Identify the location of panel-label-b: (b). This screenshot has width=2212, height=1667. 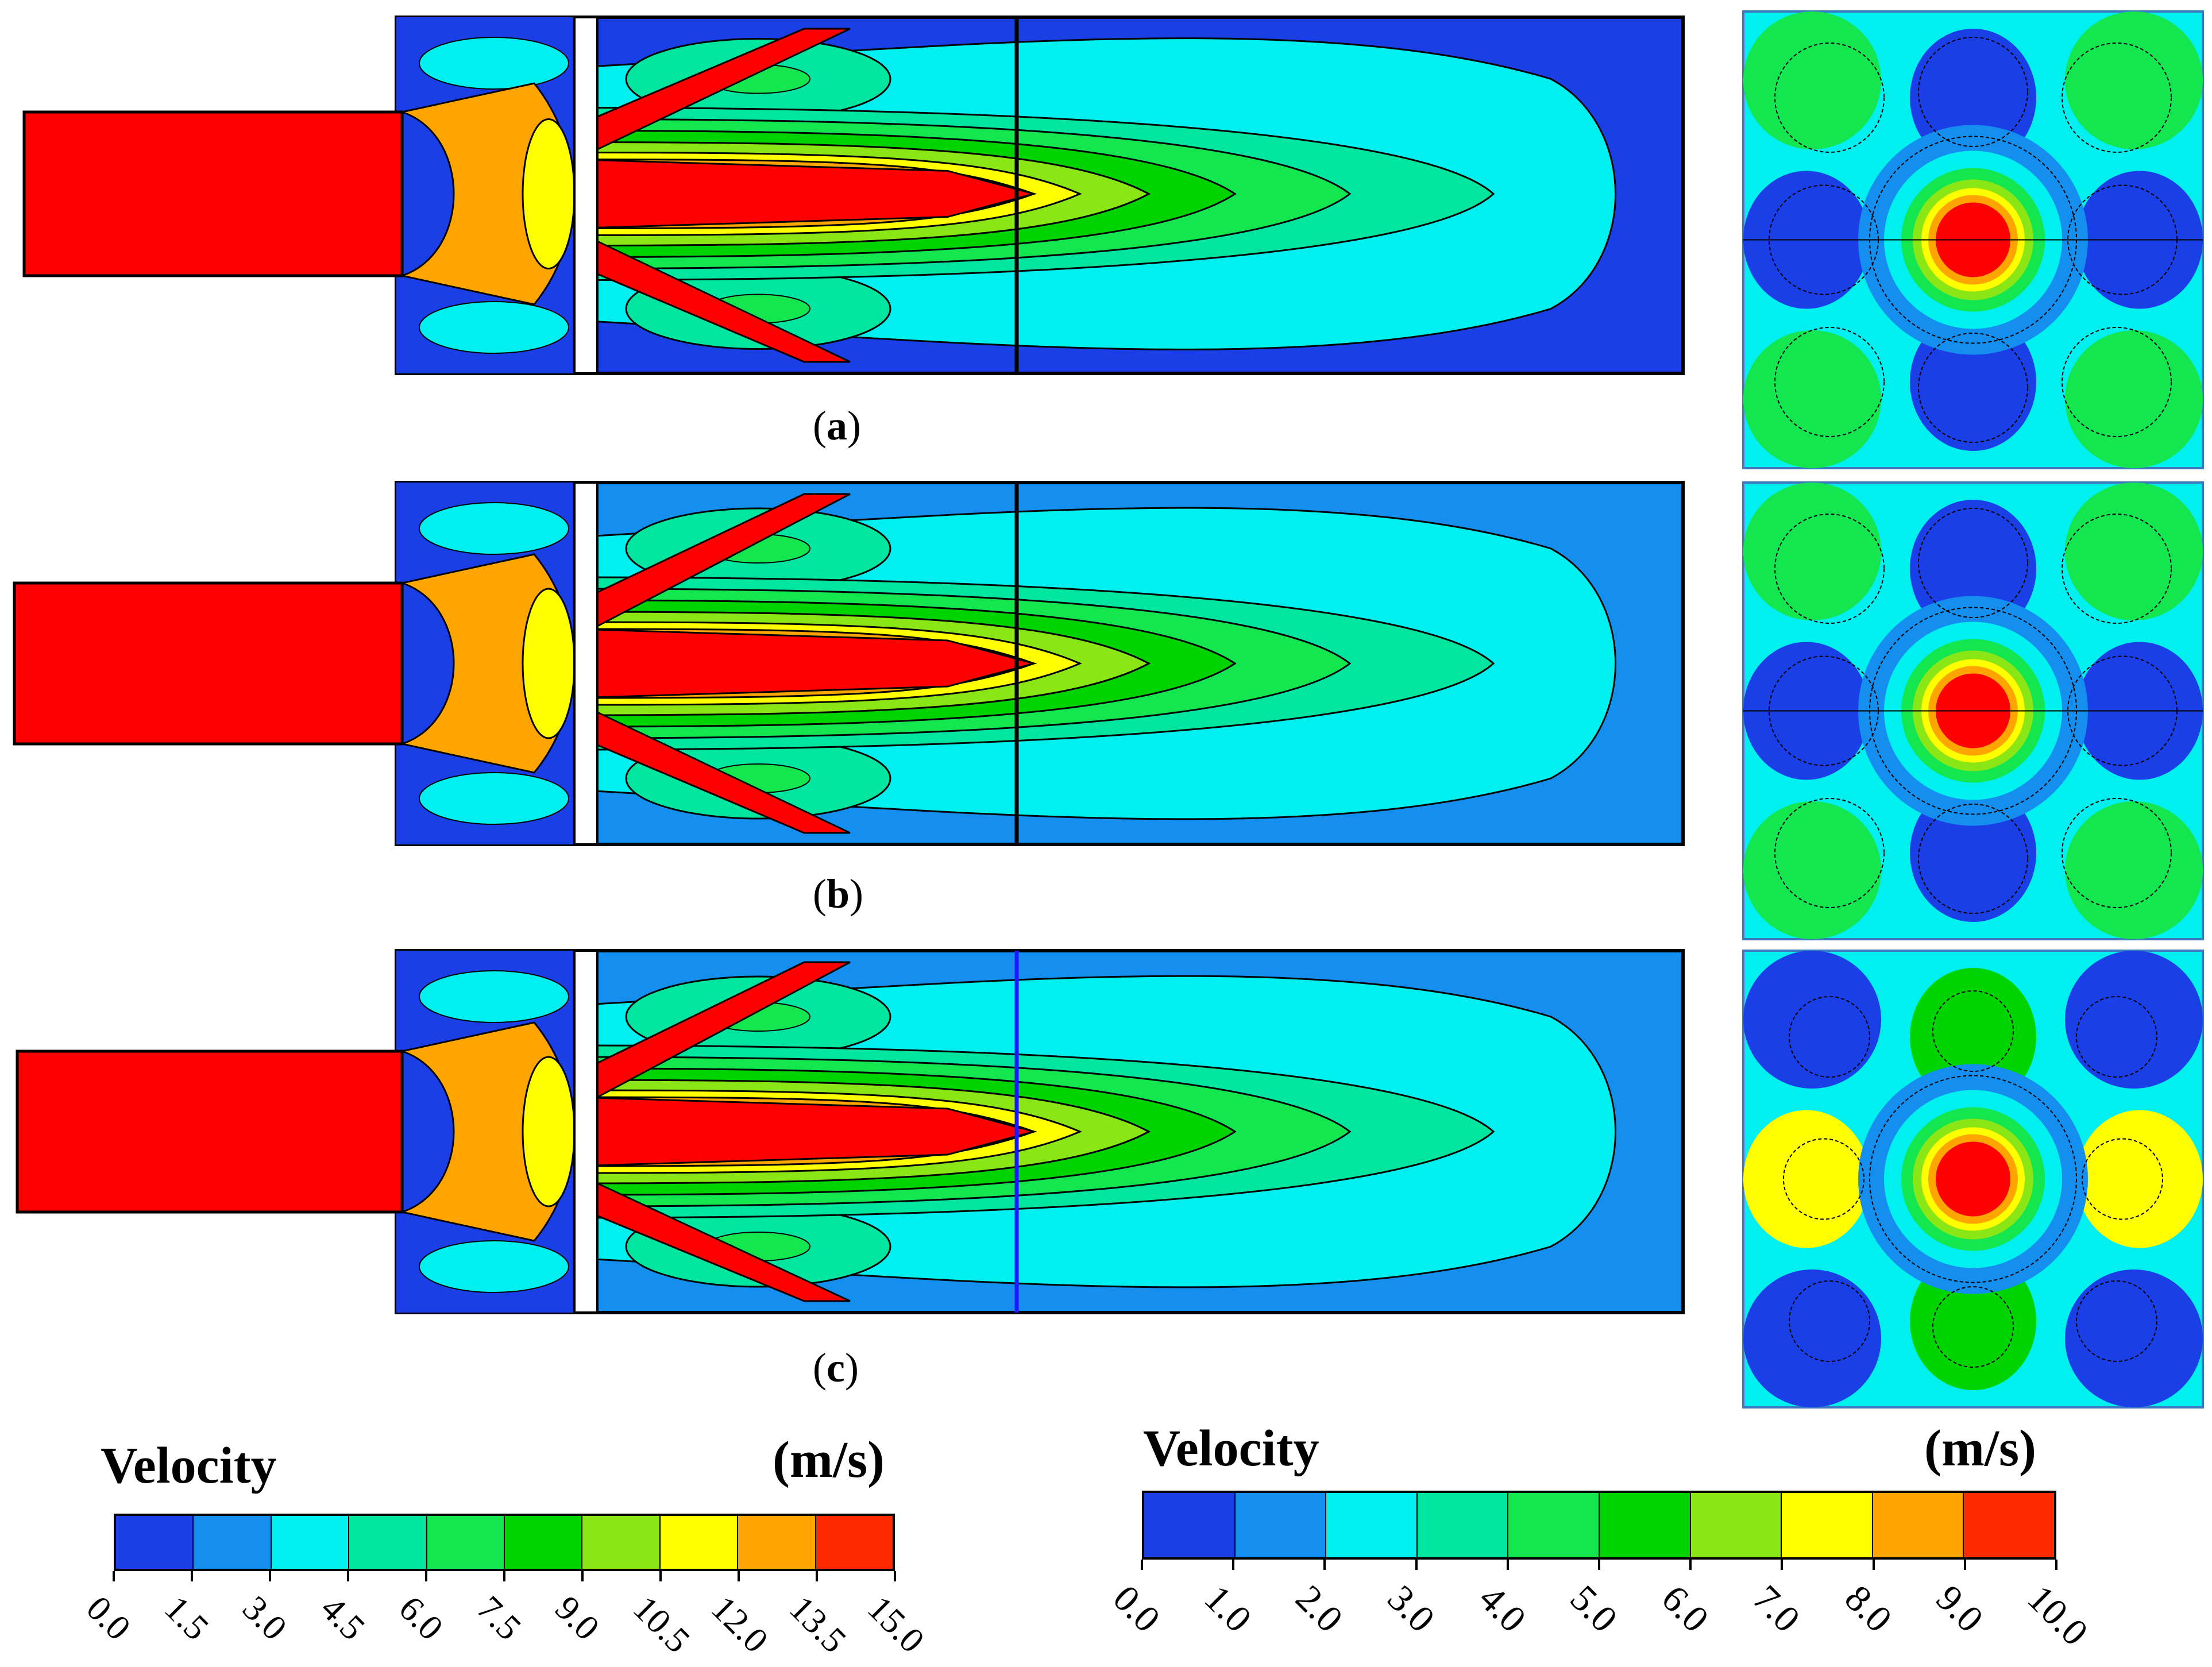
(838, 894).